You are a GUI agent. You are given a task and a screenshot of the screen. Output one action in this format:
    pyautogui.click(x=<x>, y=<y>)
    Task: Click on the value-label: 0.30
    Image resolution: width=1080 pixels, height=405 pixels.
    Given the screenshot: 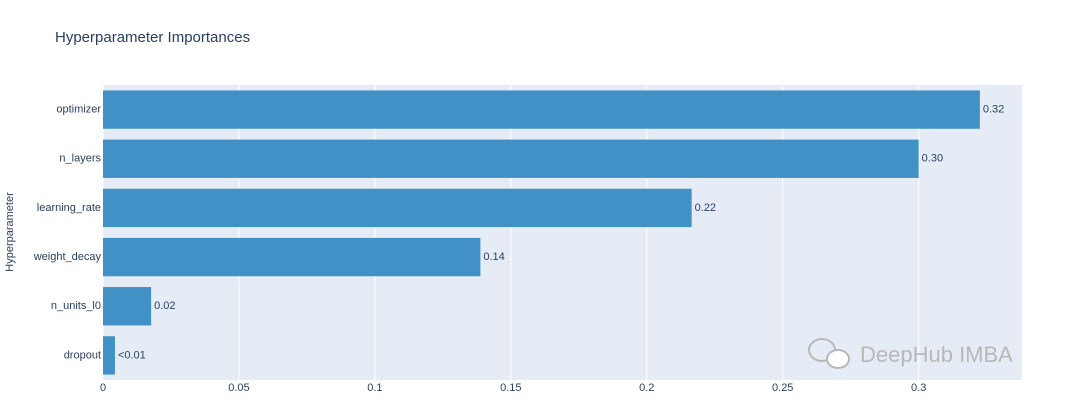 What is the action you would take?
    pyautogui.click(x=932, y=159)
    